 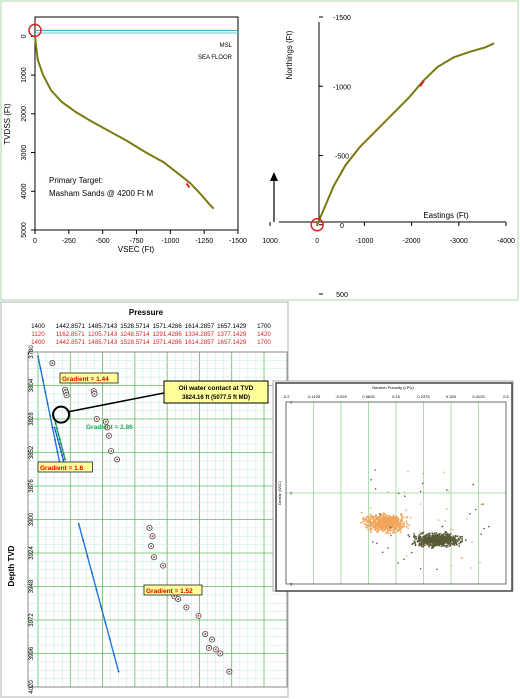 I want to click on pressure-depth-tick-label: 3948, so click(x=32, y=586).